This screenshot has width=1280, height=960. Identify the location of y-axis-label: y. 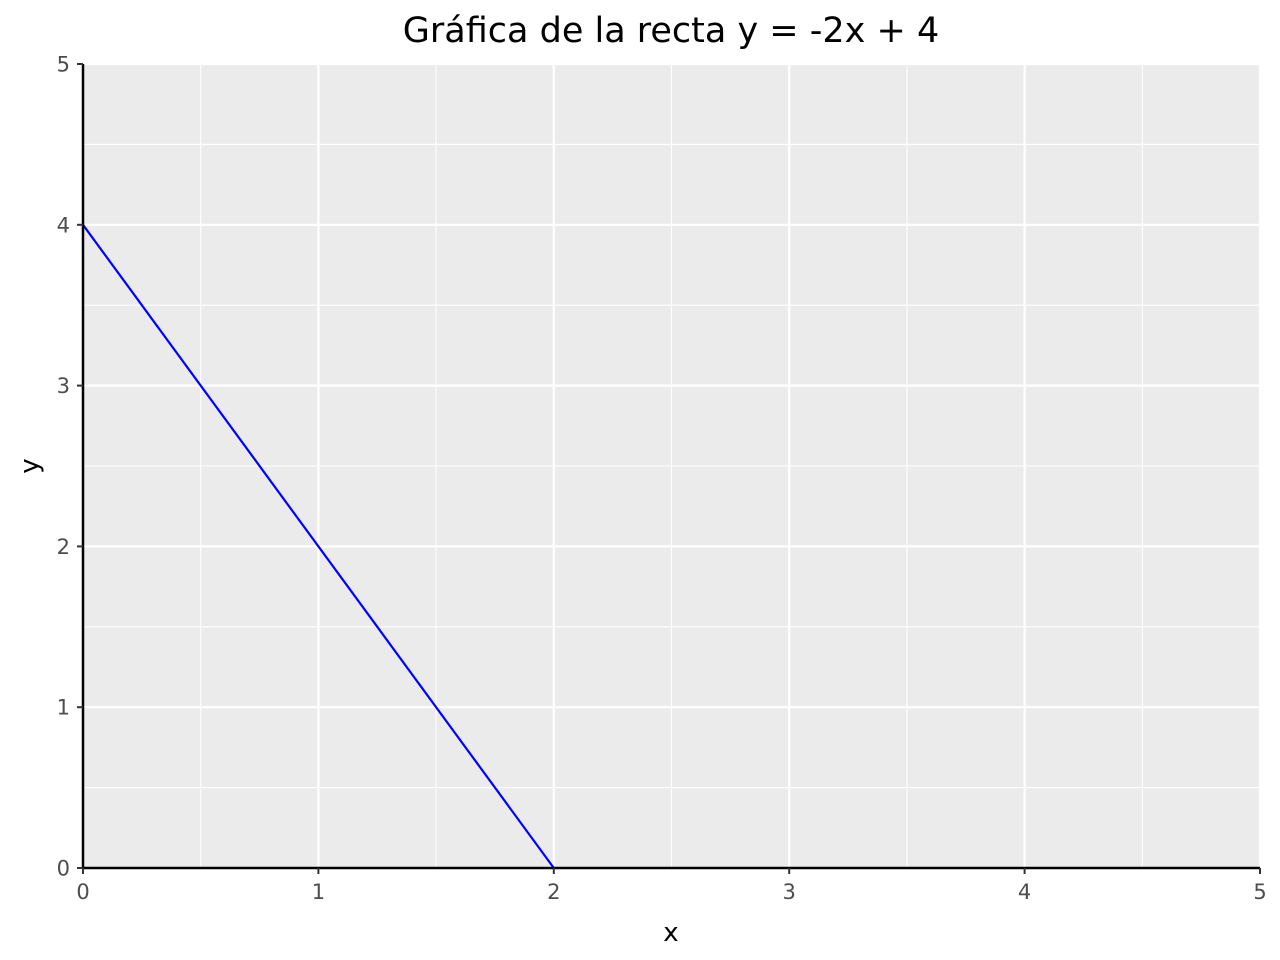
(30, 465).